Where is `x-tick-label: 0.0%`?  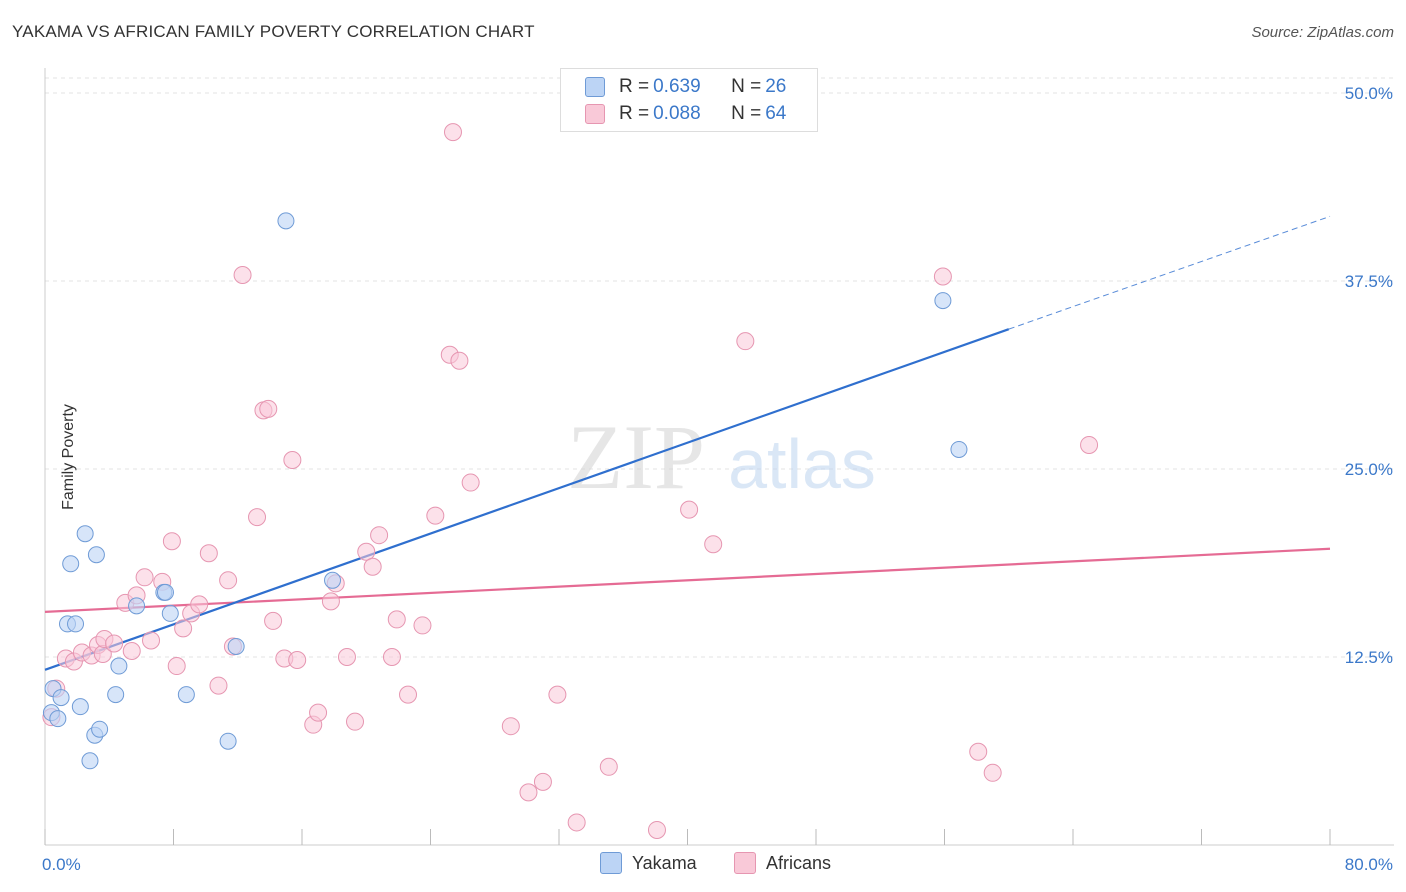 x-tick-label: 0.0% is located at coordinates (61, 864).